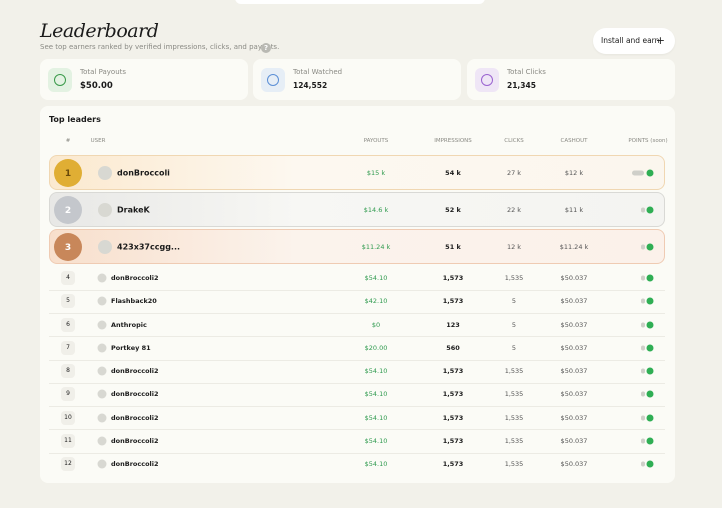 The width and height of the screenshot is (722, 508). Describe the element at coordinates (453, 246) in the screenshot. I see `impressions: 51 k` at that location.